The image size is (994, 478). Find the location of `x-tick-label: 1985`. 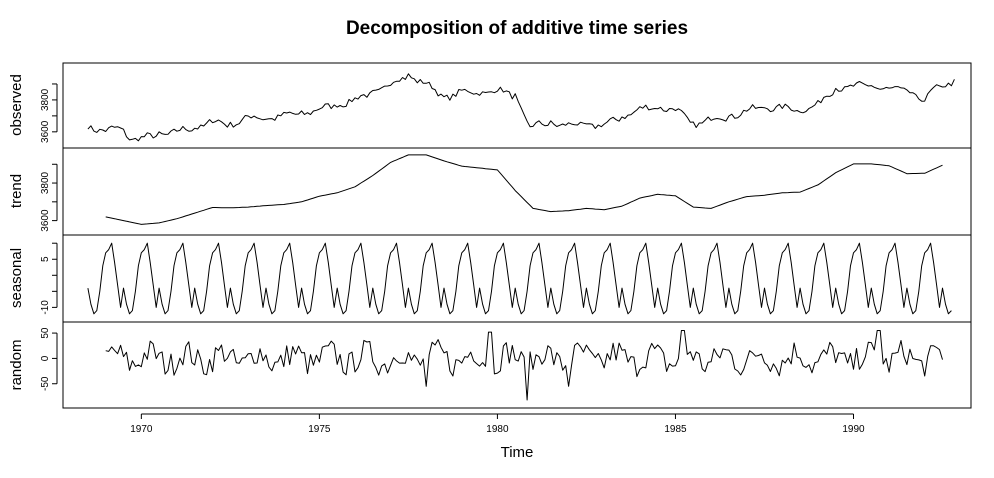

x-tick-label: 1985 is located at coordinates (675, 429).